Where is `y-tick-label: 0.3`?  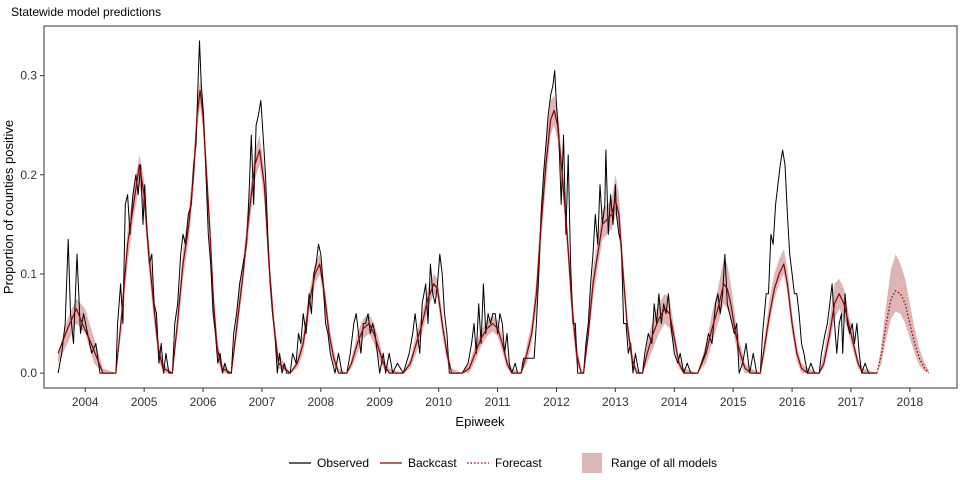 y-tick-label: 0.3 is located at coordinates (28, 76).